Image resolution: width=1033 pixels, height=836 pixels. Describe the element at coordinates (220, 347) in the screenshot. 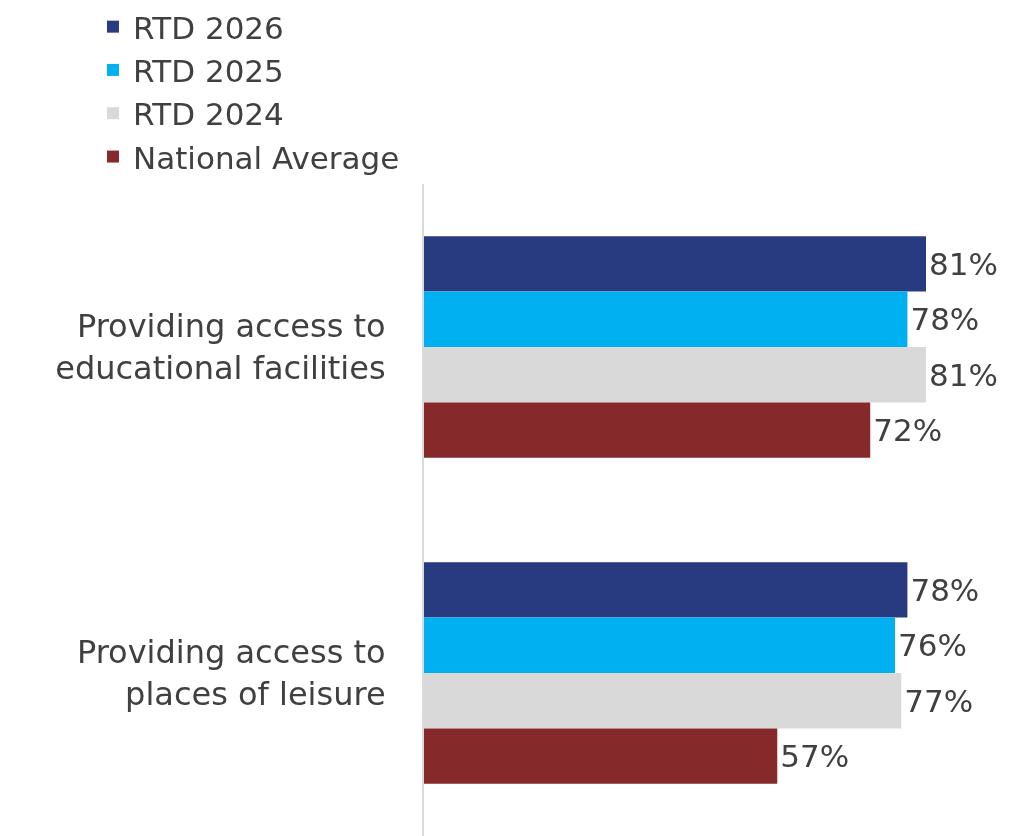

I see `y-tick-label: Providing access to educational facilities` at that location.